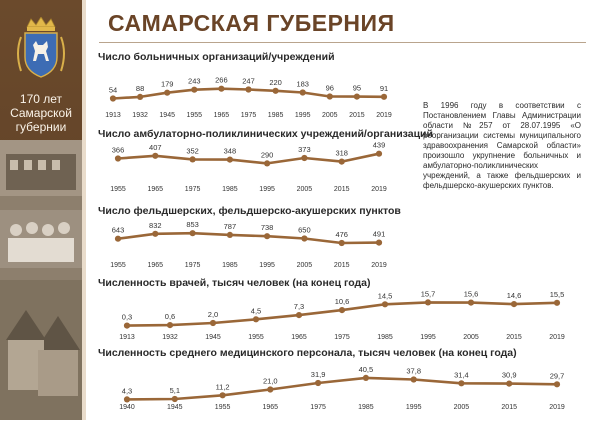  What do you see at coordinates (84, 210) in the screenshot?
I see `sidebar-divider` at bounding box center [84, 210].